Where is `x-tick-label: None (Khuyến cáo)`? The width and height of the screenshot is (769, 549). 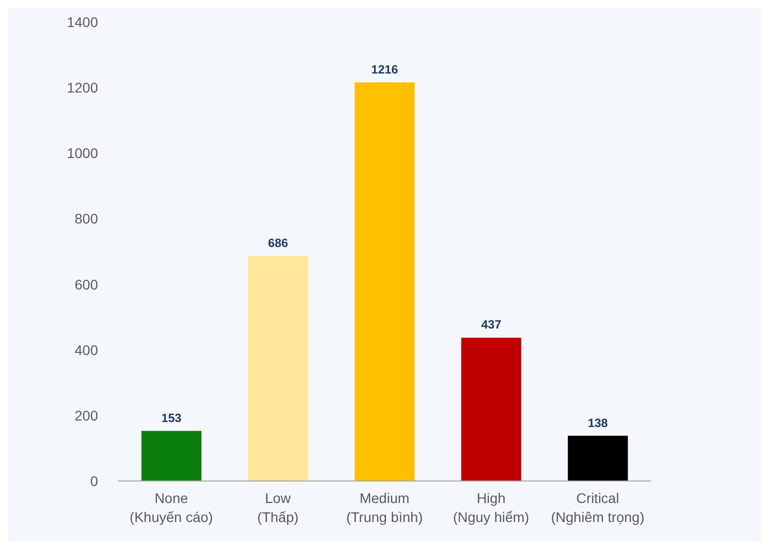
x-tick-label: None (Khuyến cáo) is located at coordinates (171, 507).